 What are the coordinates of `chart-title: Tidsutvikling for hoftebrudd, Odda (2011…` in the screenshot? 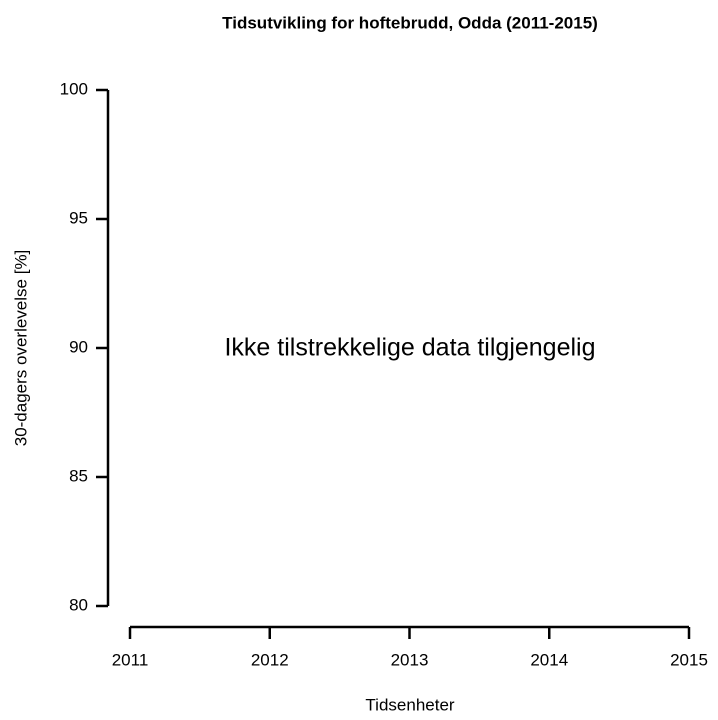 It's located at (410, 22).